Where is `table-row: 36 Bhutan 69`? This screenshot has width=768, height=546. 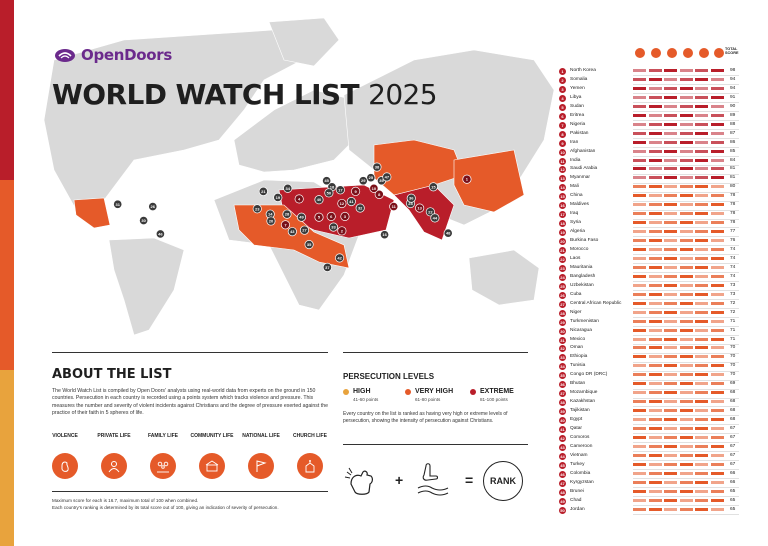 table-row: 36 Bhutan 69 is located at coordinates (650, 384).